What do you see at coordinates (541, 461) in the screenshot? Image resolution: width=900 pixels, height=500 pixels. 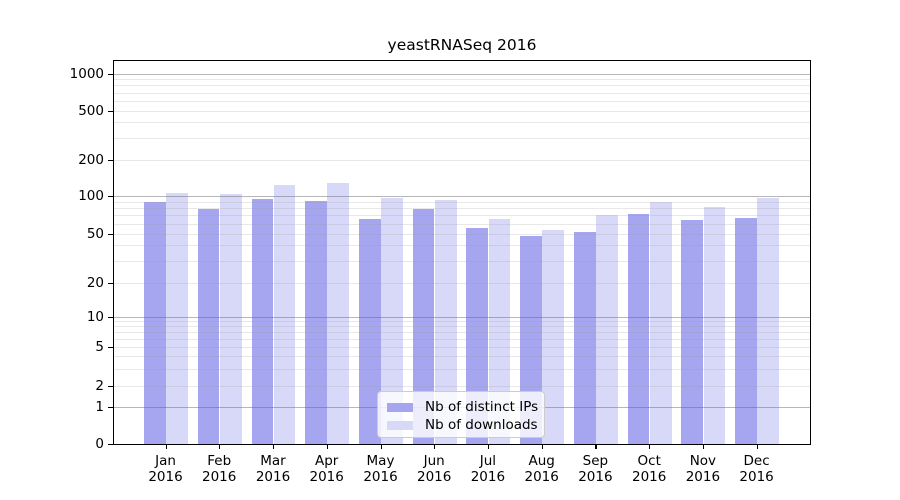 I see `month-label: Aug` at bounding box center [541, 461].